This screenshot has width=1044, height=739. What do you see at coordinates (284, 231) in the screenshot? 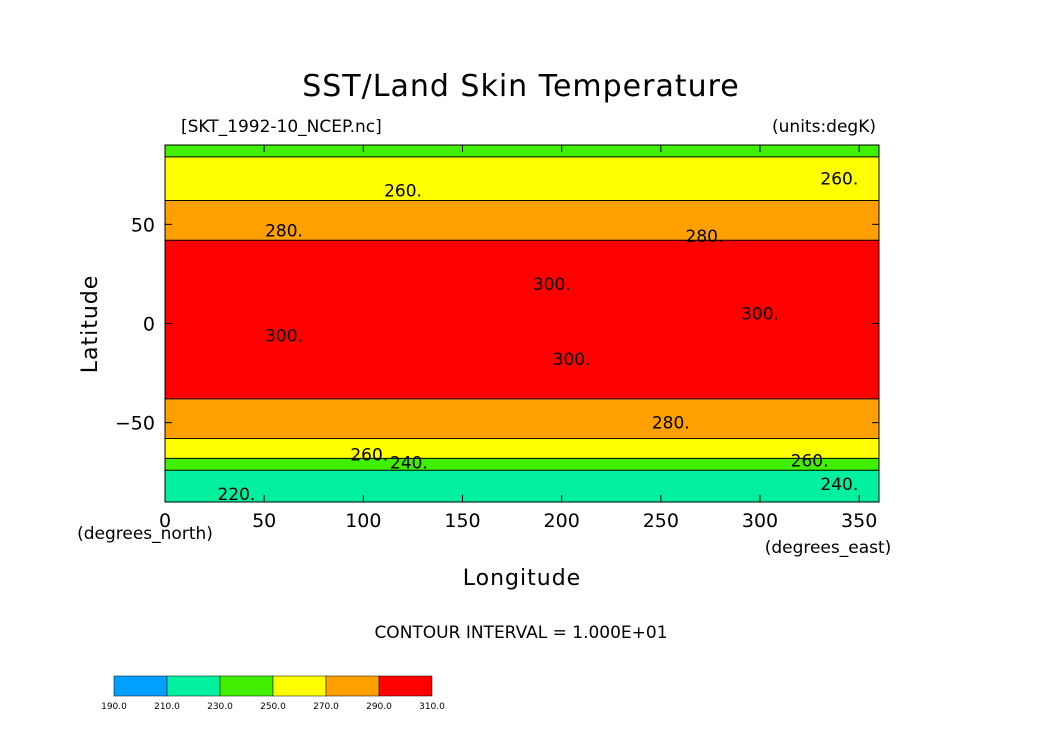
I see `contour-label-2: 280.` at bounding box center [284, 231].